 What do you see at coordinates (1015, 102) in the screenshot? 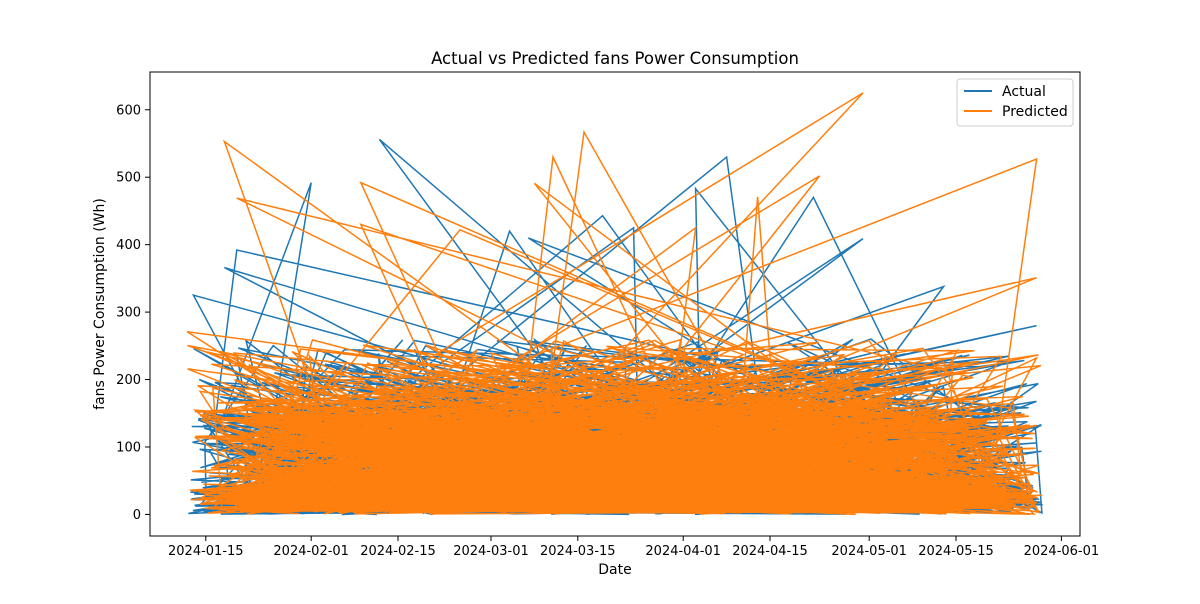
I see `legend: Actual Predicted` at bounding box center [1015, 102].